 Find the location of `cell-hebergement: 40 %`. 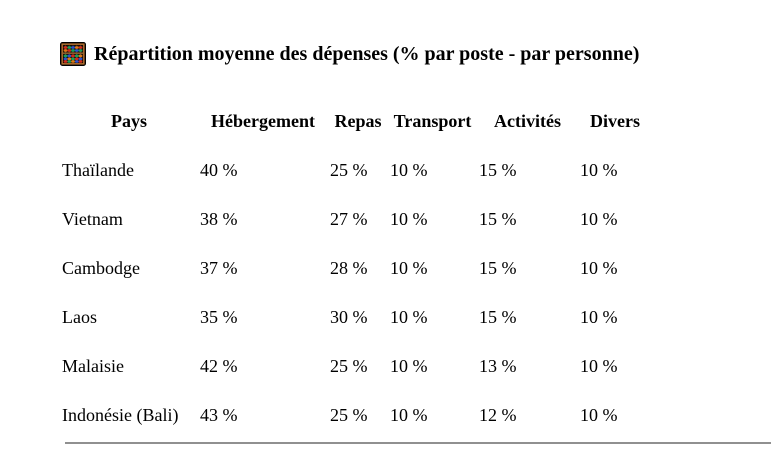

cell-hebergement: 40 % is located at coordinates (219, 170).